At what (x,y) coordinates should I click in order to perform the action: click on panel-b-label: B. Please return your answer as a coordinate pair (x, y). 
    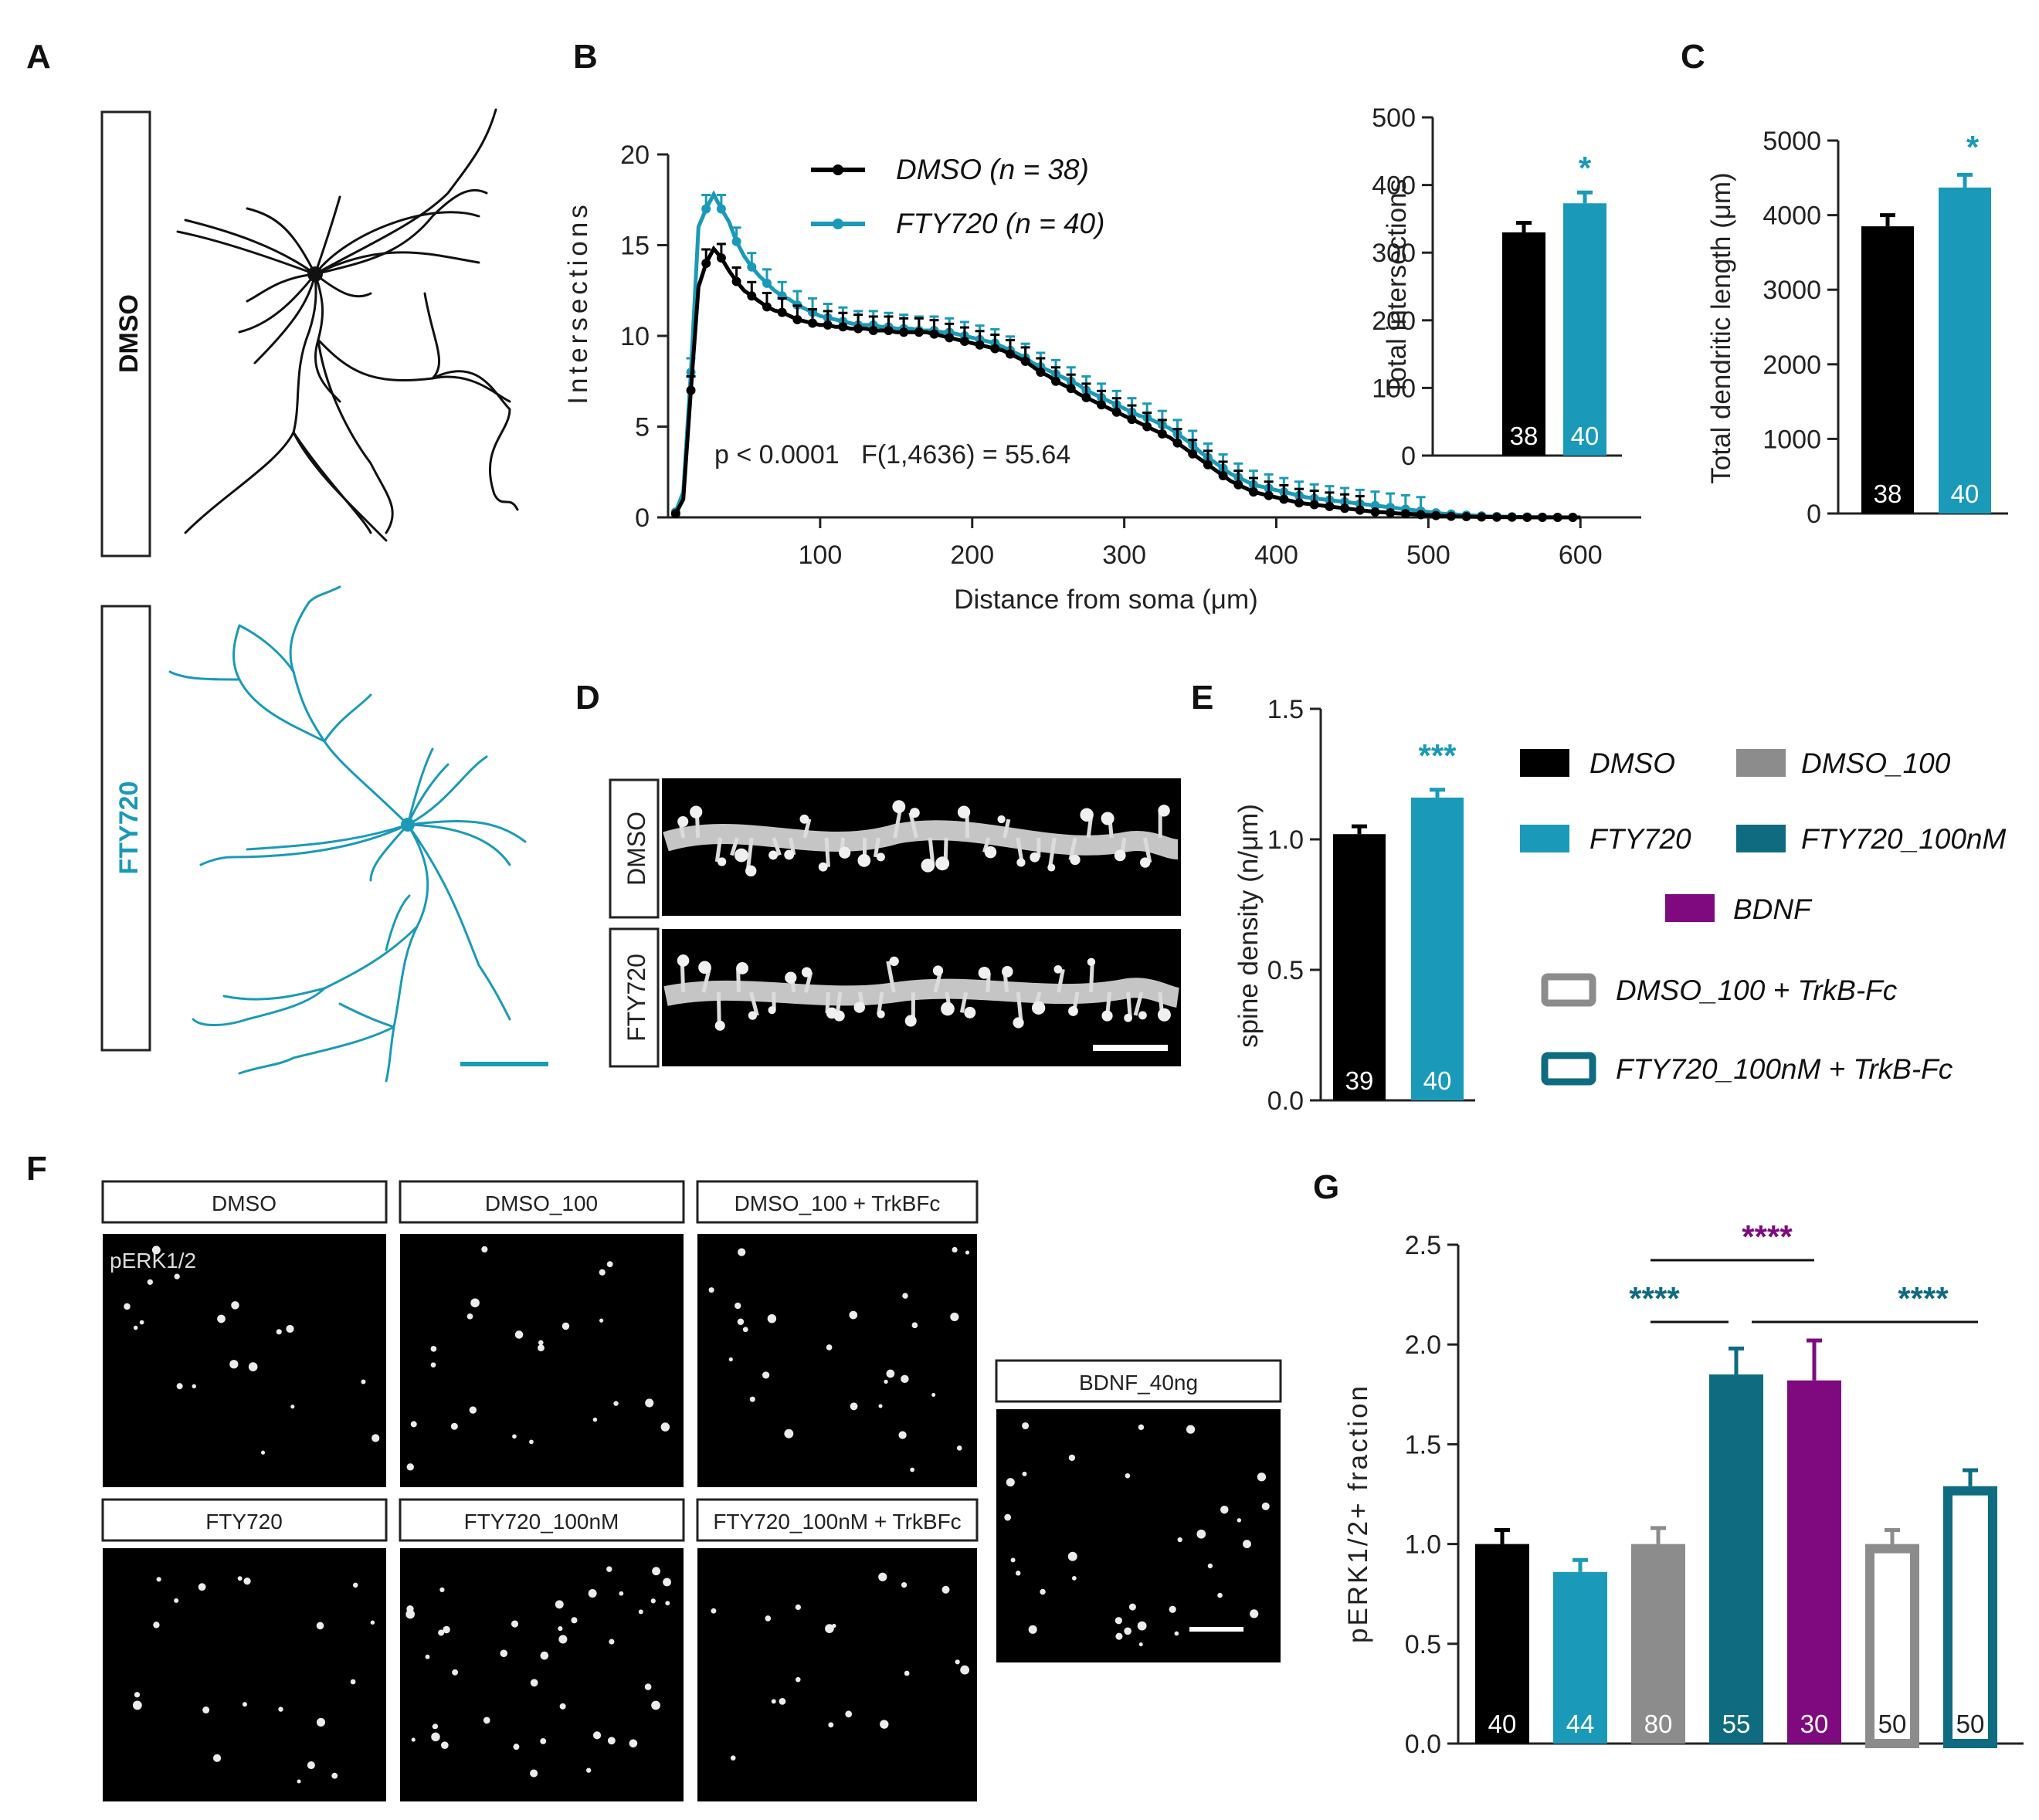
    Looking at the image, I should click on (586, 57).